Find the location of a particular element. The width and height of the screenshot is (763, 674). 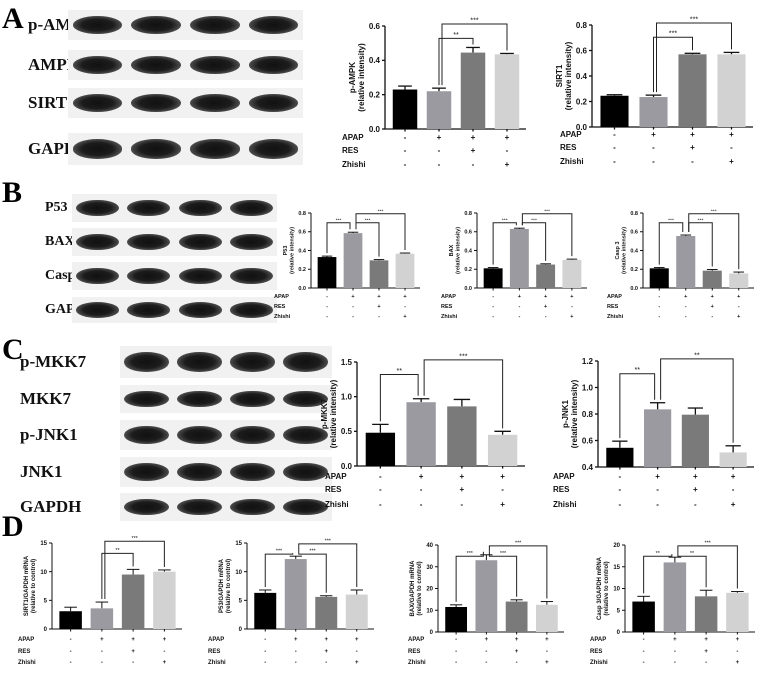

y-tick-label: 0.6 is located at coordinates (468, 233).